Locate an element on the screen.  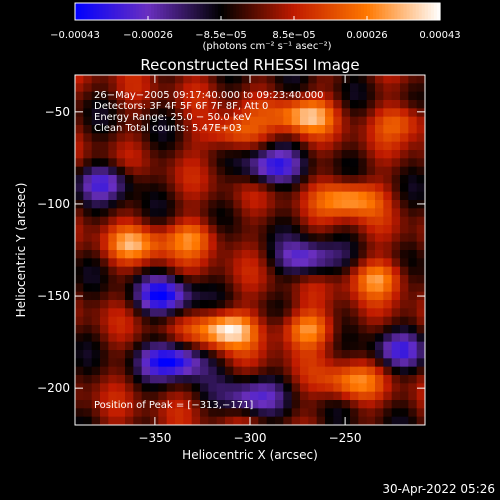
annotation-line: Clean Total counts: 5.47E+03 is located at coordinates (168, 128).